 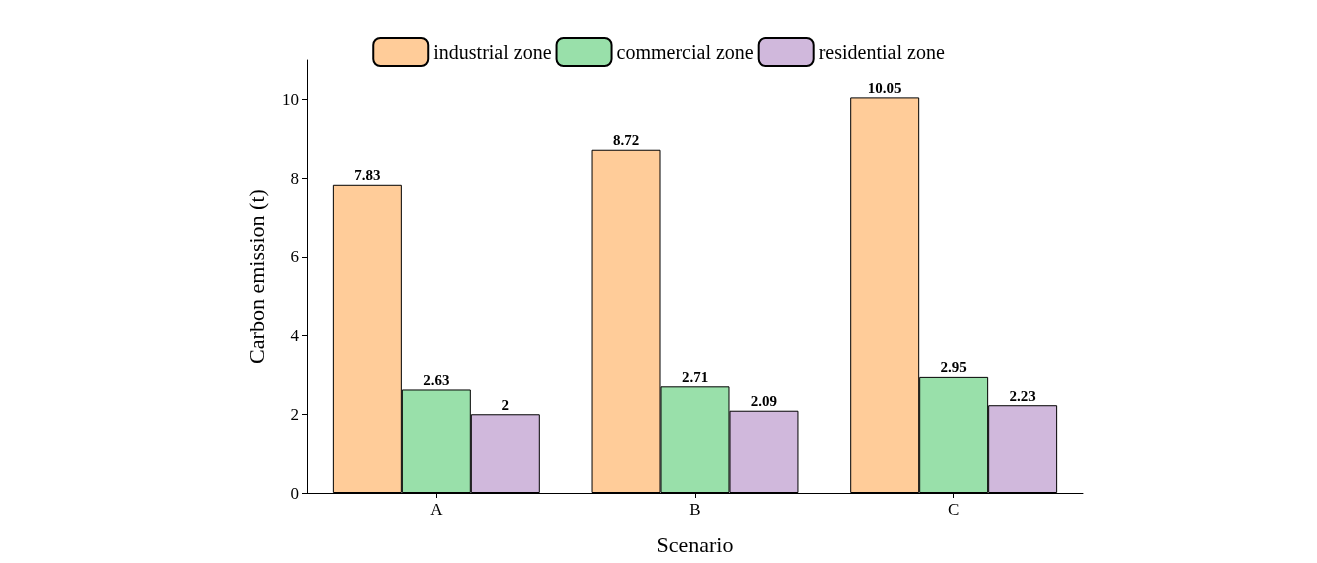 I want to click on legend-label: industrial zone, so click(x=492, y=52).